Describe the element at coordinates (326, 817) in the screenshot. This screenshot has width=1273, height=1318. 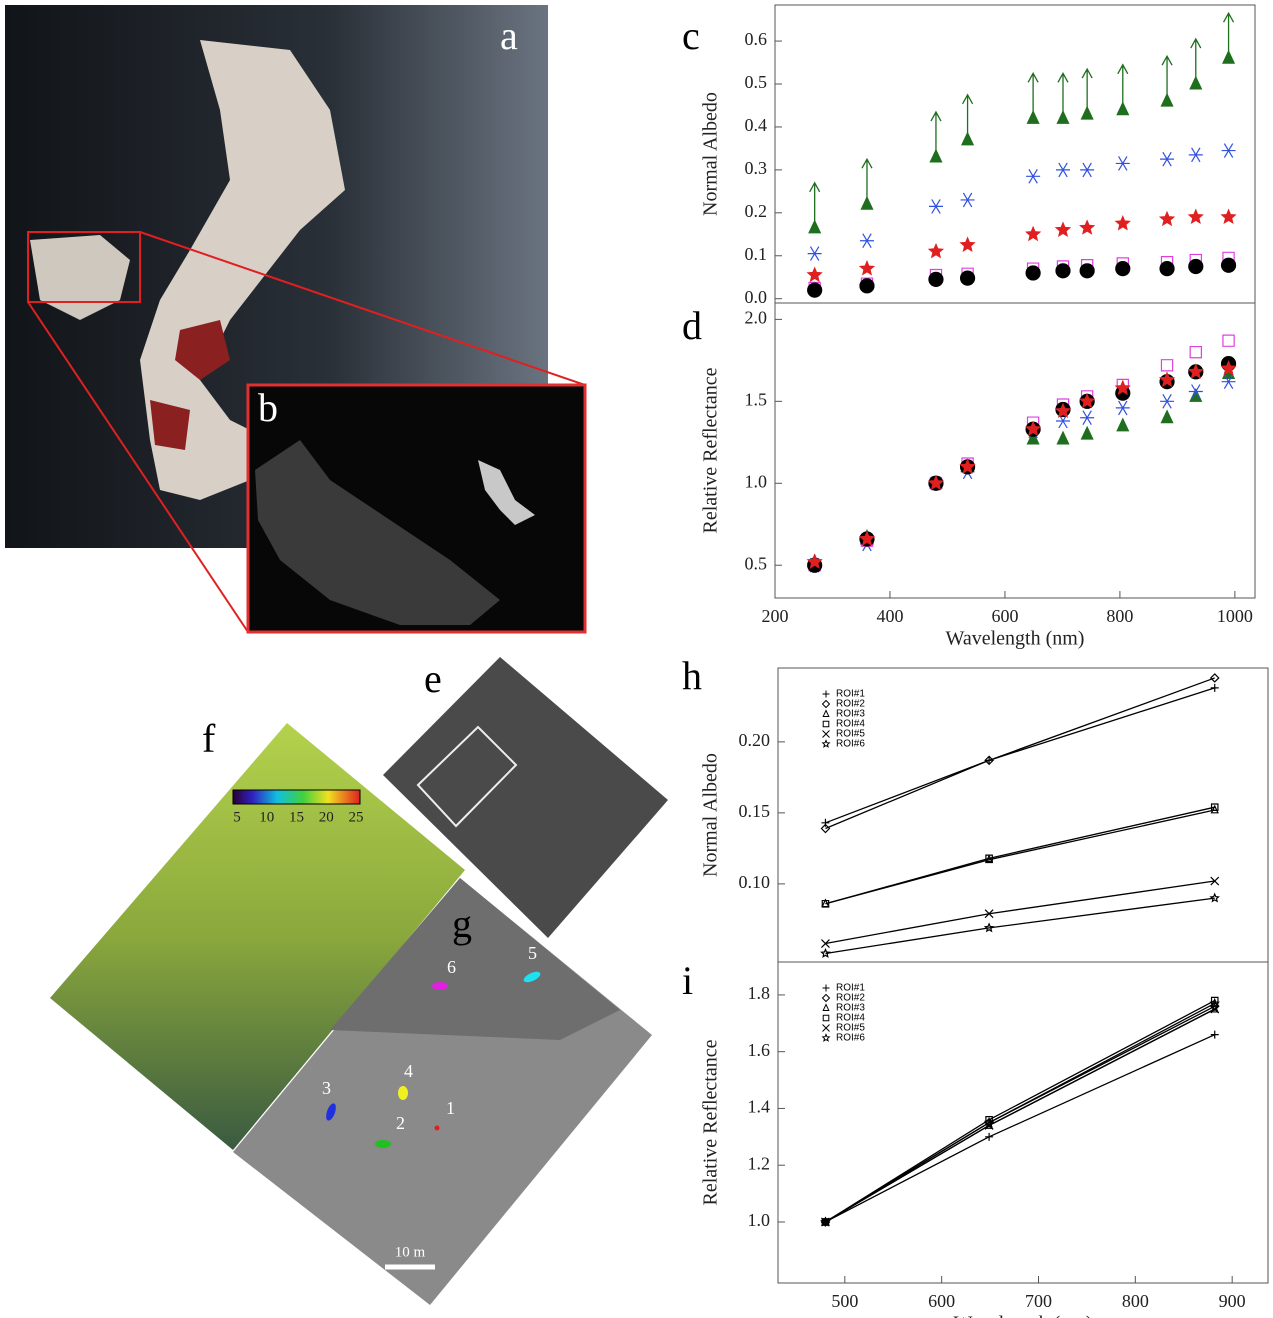
I see `colorbar-tick-label: 20` at that location.